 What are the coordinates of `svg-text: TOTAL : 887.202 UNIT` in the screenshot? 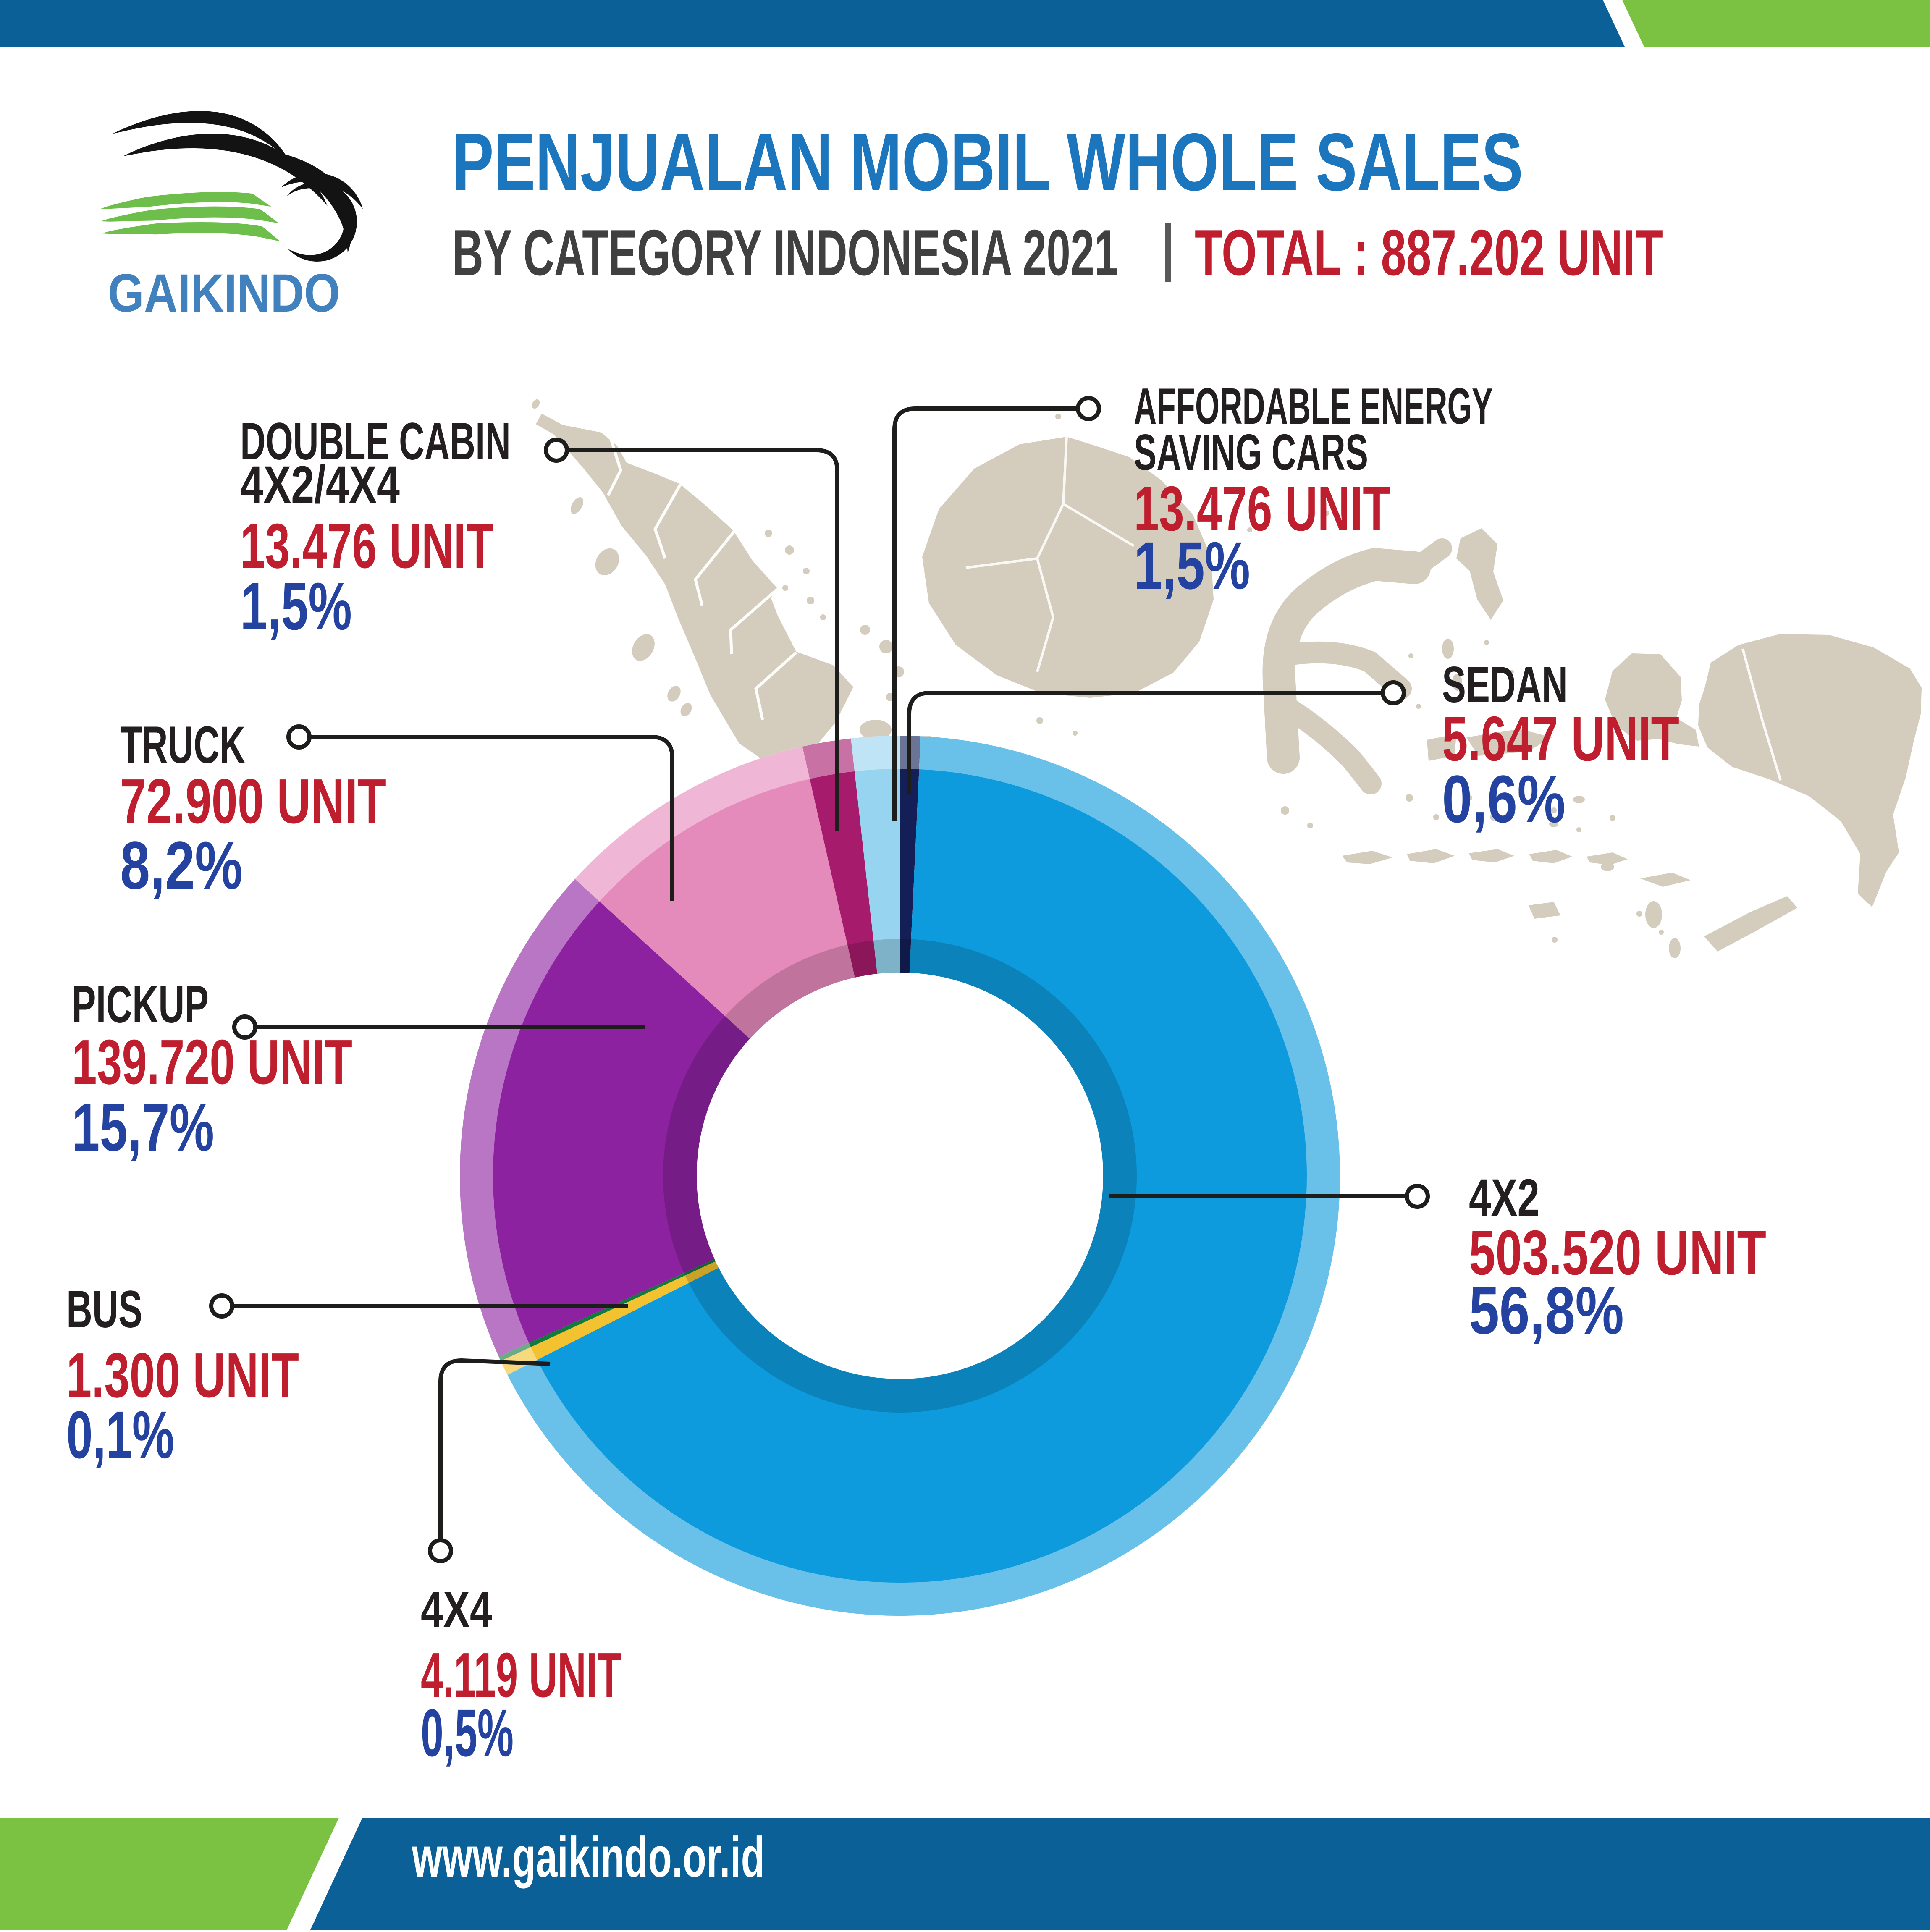 It's located at (1429, 252).